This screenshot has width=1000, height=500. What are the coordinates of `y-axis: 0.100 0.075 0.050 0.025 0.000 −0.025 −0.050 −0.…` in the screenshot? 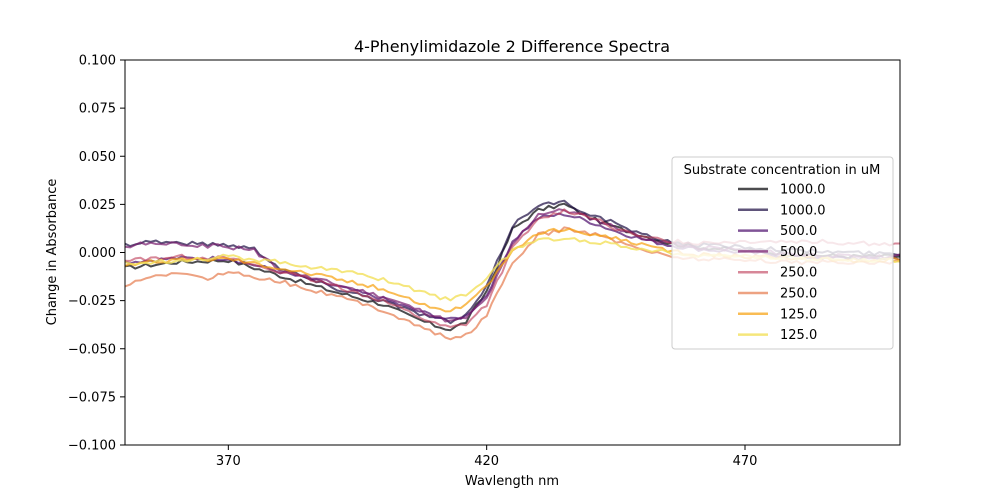 It's located at (96, 254).